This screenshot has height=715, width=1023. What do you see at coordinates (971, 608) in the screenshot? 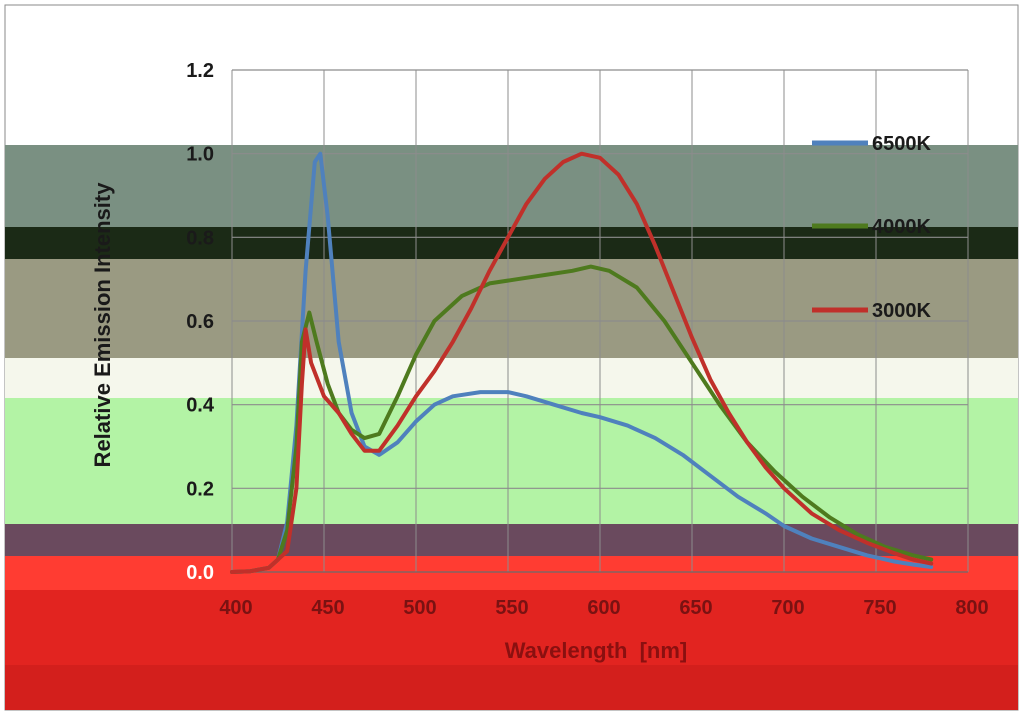
I see `x-tick-label-8: 800` at bounding box center [971, 608].